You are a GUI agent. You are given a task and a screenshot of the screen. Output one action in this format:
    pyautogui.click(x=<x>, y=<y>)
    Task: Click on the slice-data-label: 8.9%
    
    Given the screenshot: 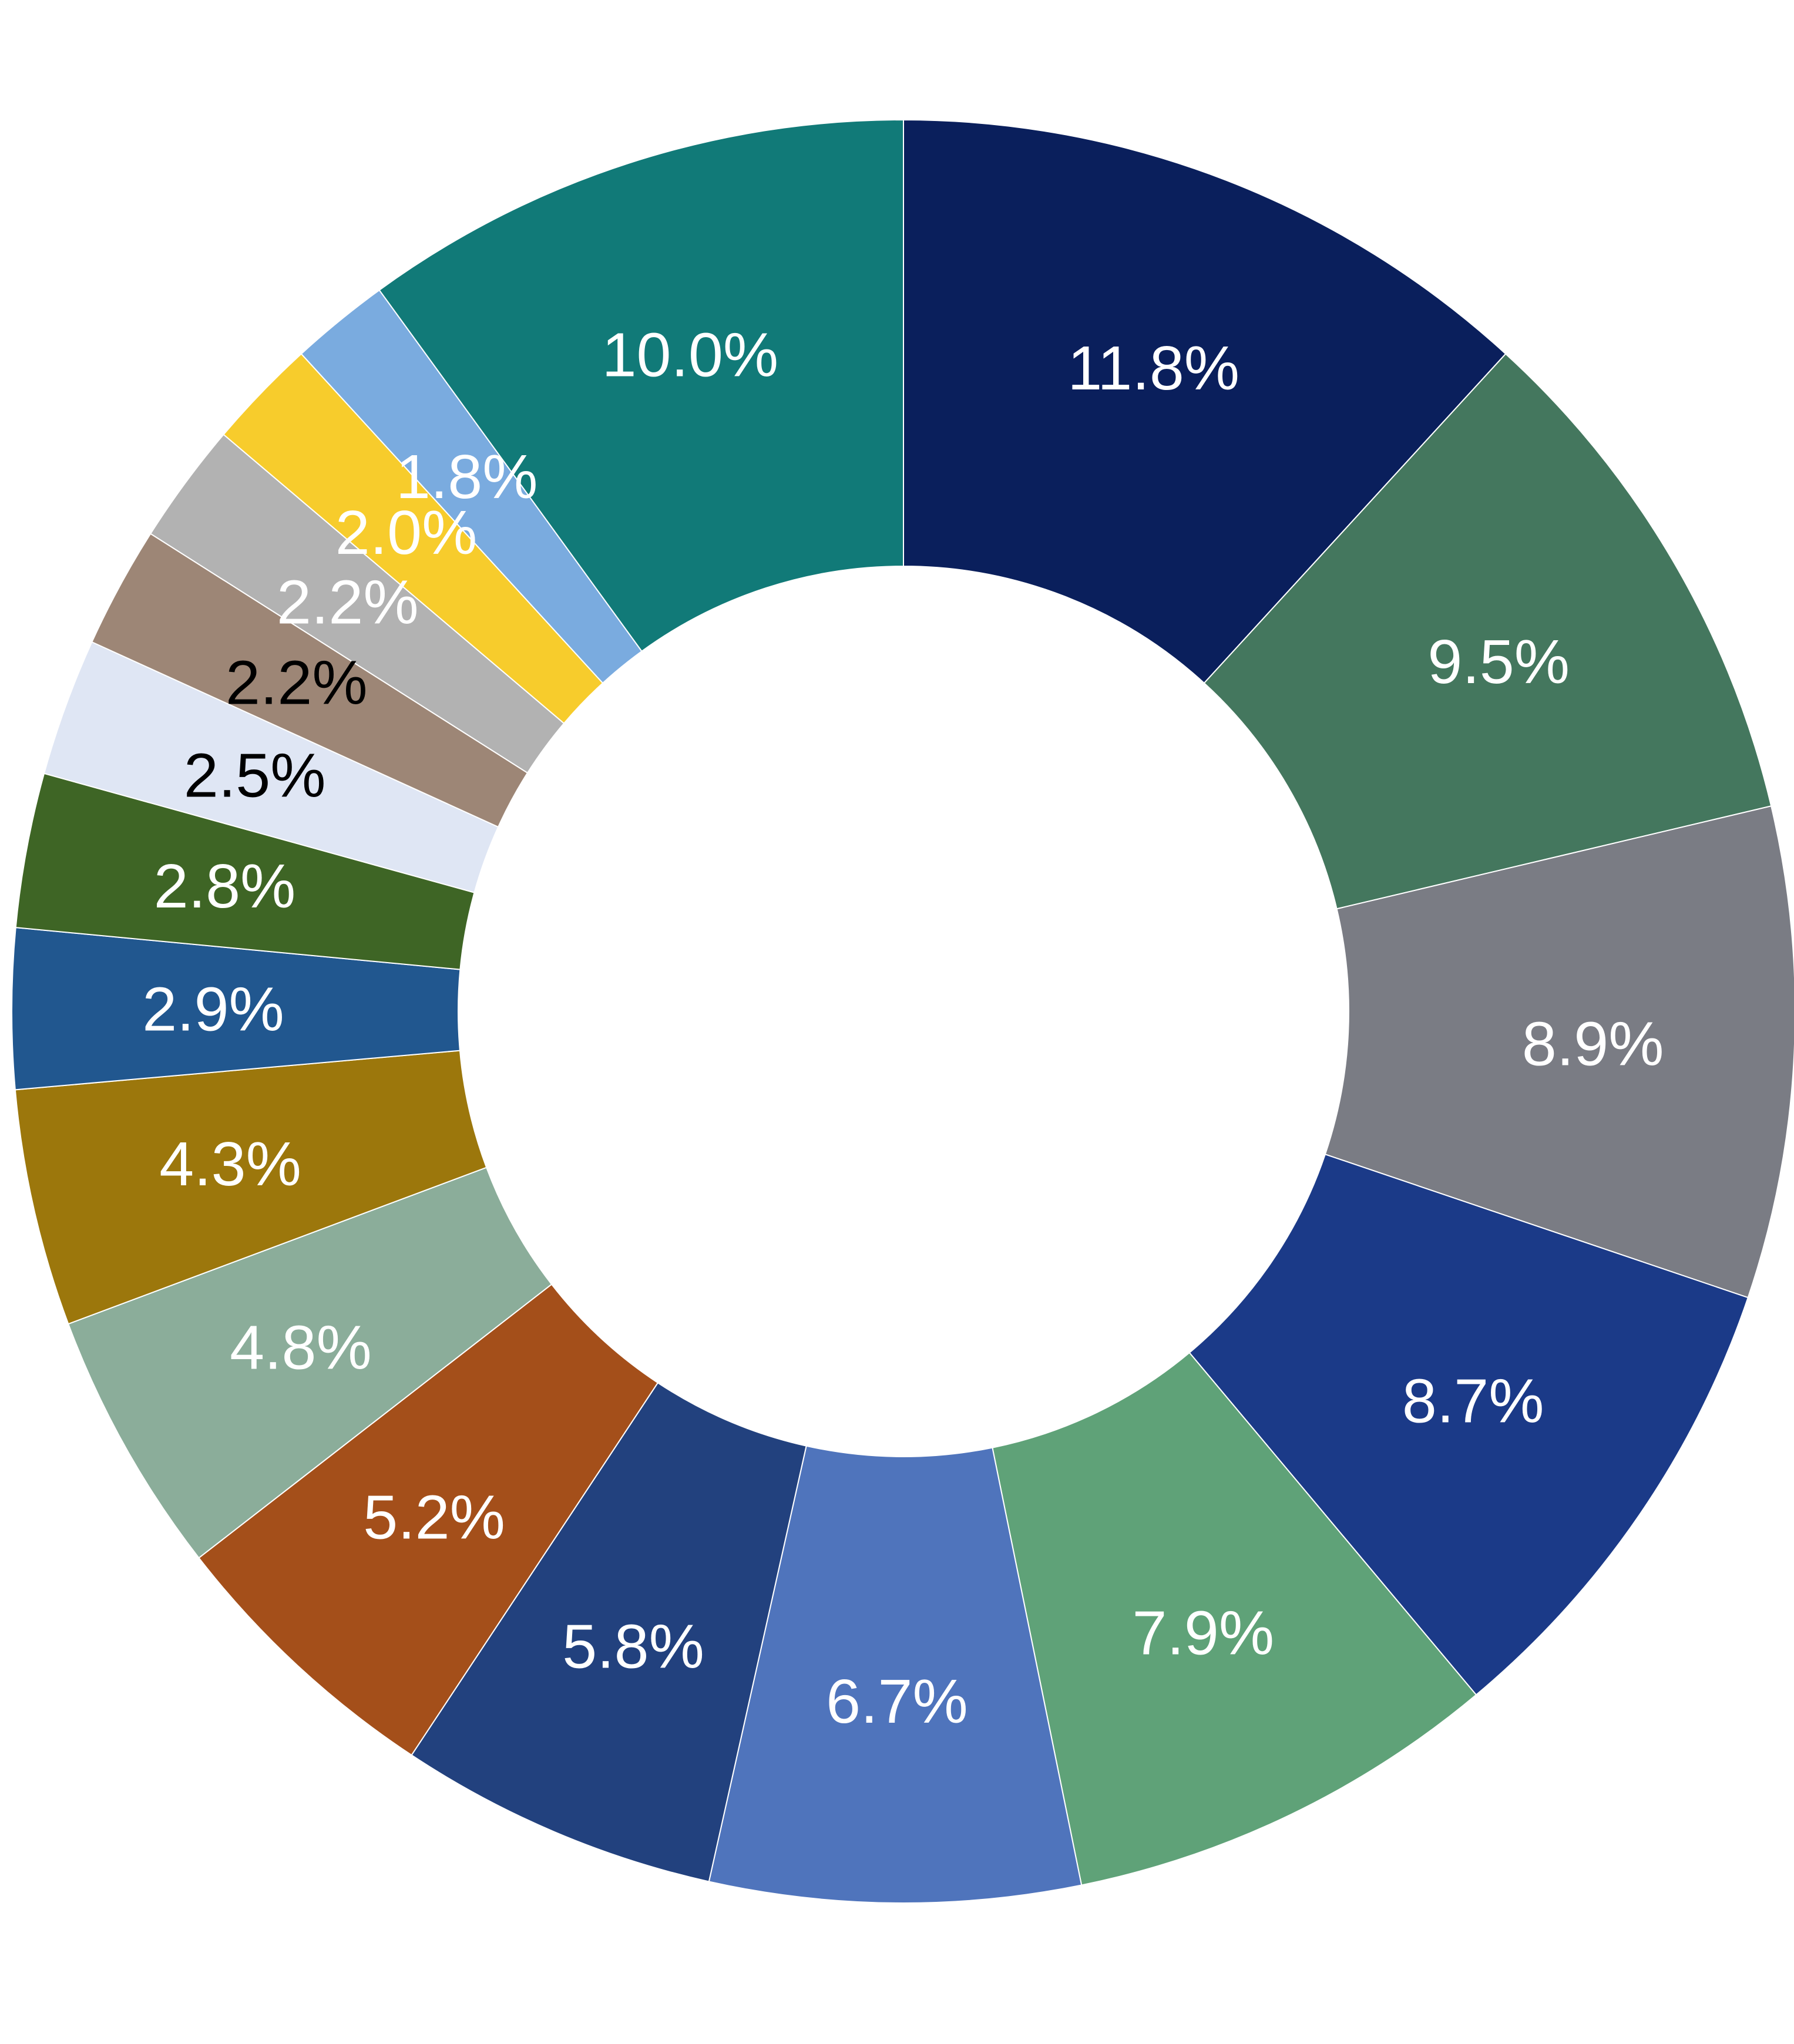 What is the action you would take?
    pyautogui.click(x=1593, y=1043)
    